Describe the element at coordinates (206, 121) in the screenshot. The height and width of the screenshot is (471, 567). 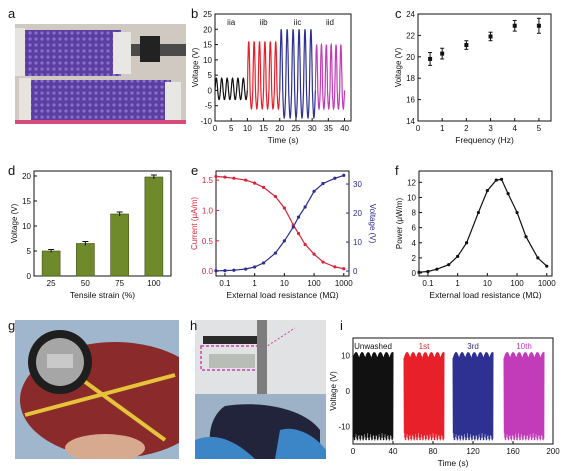
I see `panel-b-ytick-label: -10` at that location.